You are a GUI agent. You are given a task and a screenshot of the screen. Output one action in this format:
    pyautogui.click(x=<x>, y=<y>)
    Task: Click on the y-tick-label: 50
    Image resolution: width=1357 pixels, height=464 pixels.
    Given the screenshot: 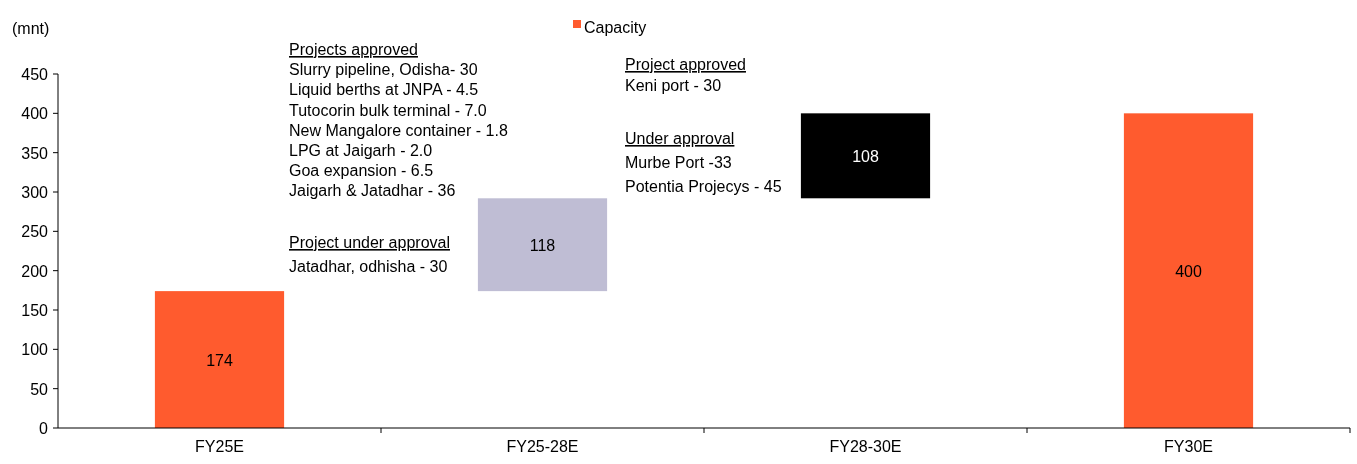 What is the action you would take?
    pyautogui.click(x=39, y=389)
    